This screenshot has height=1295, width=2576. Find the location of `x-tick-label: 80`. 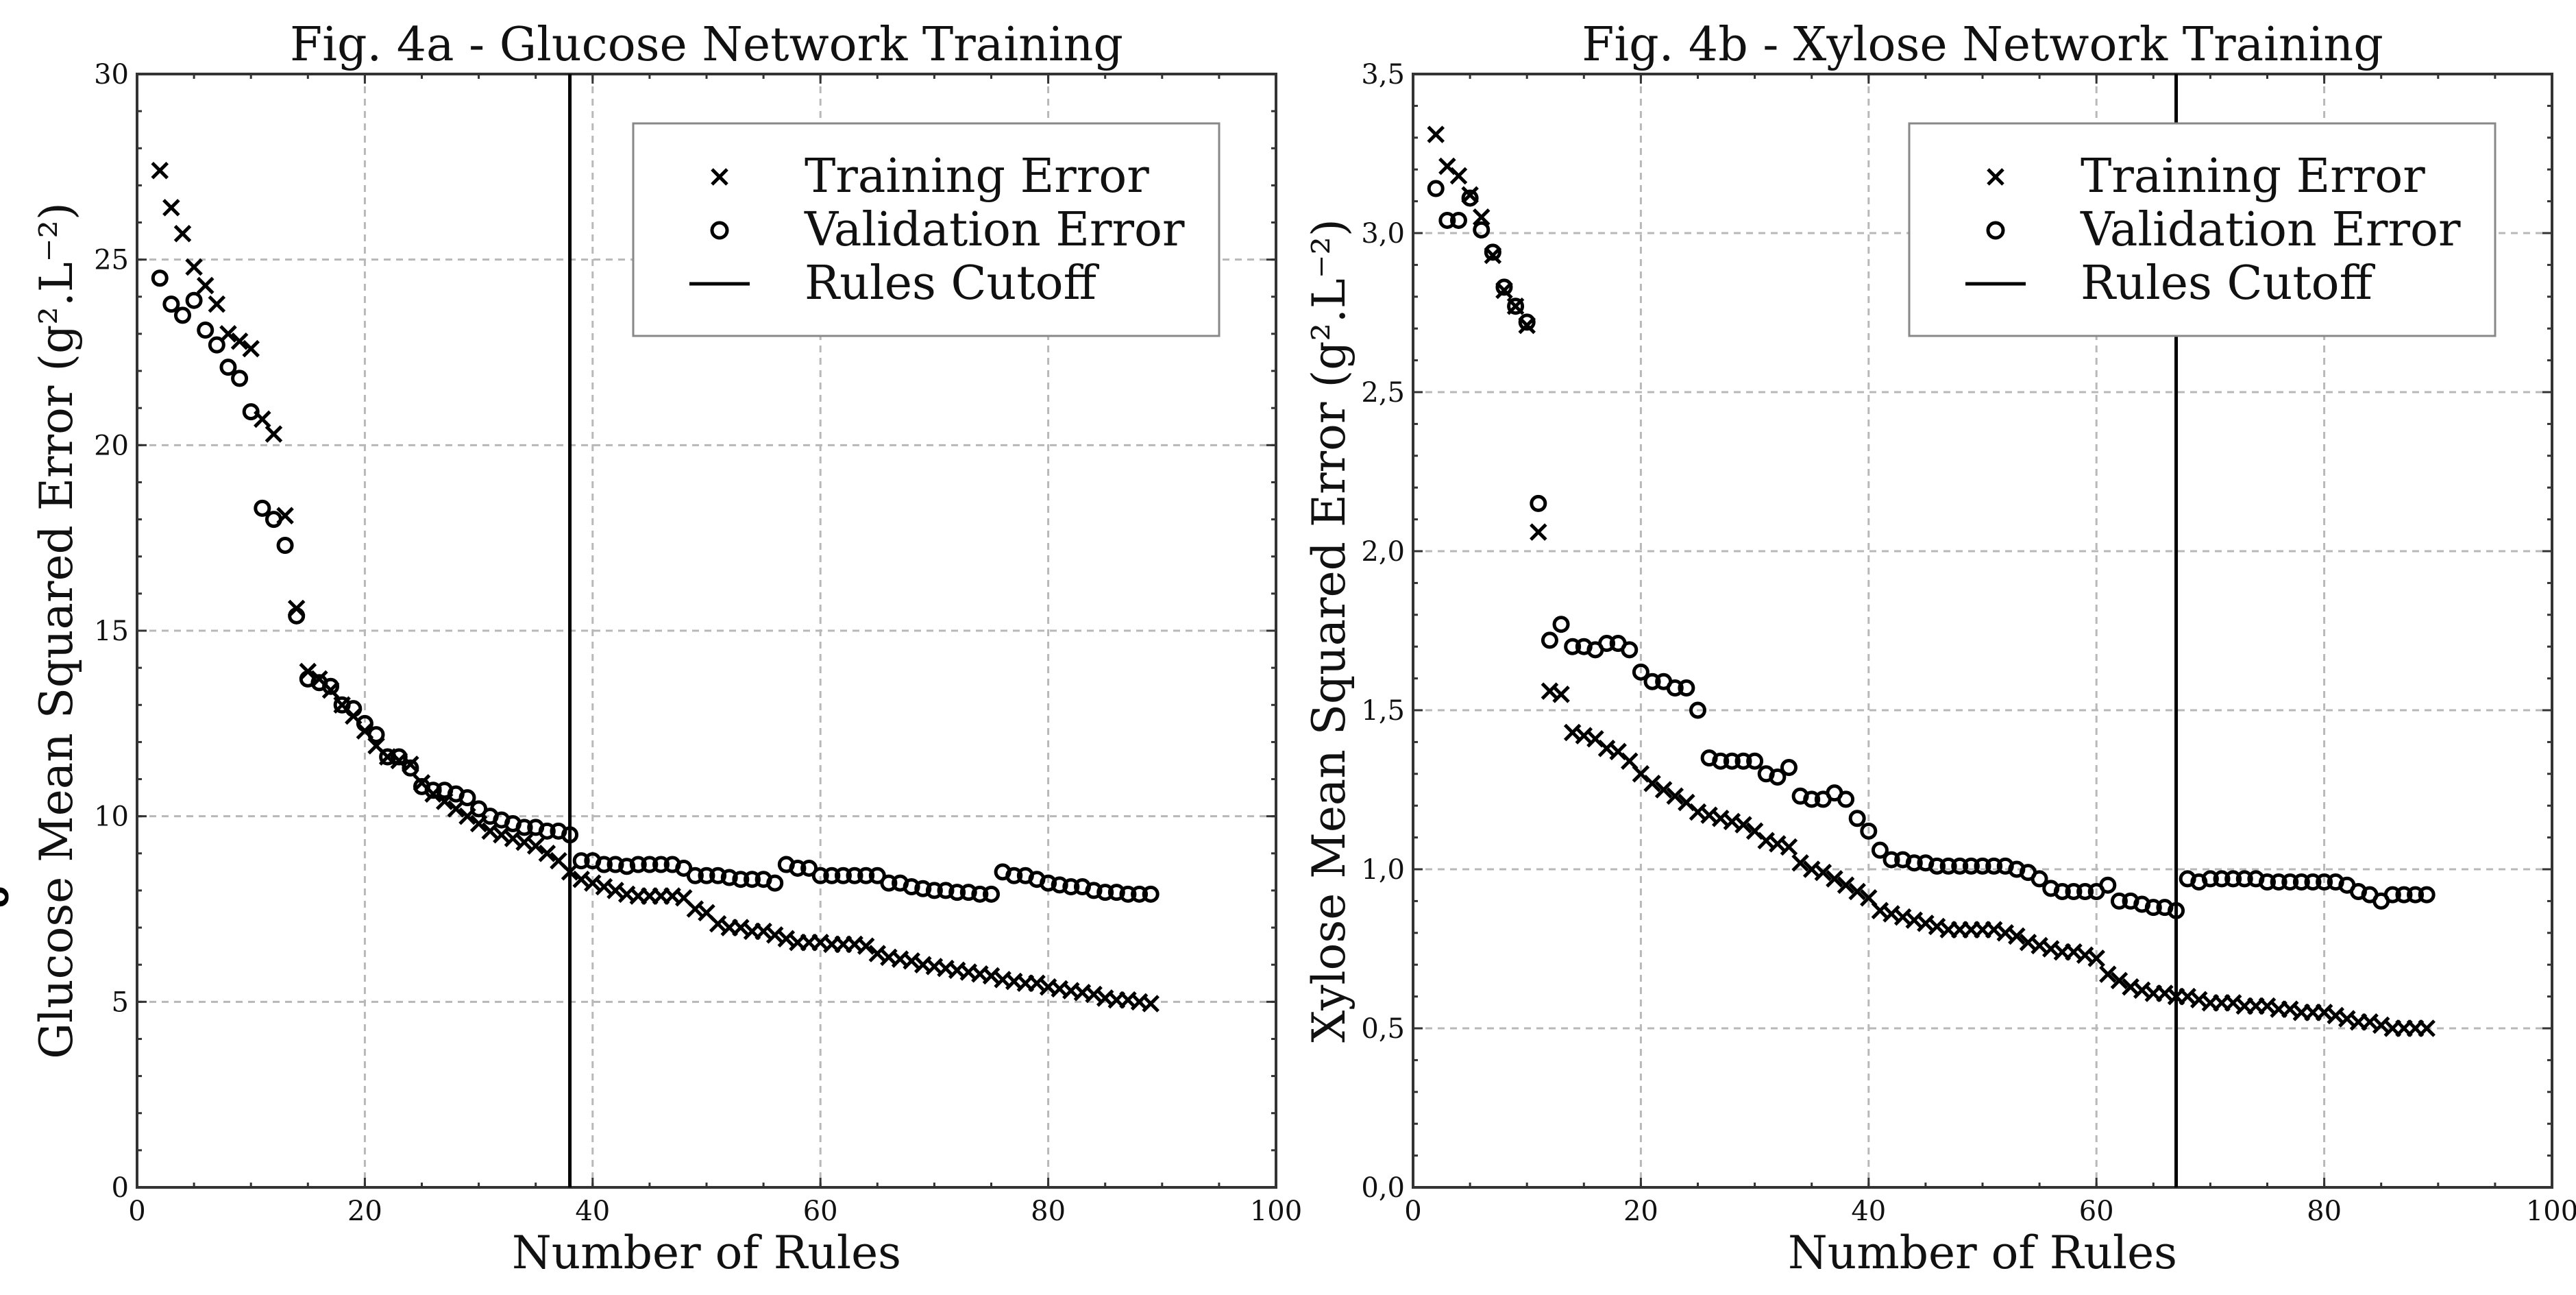

x-tick-label: 80 is located at coordinates (2325, 1211).